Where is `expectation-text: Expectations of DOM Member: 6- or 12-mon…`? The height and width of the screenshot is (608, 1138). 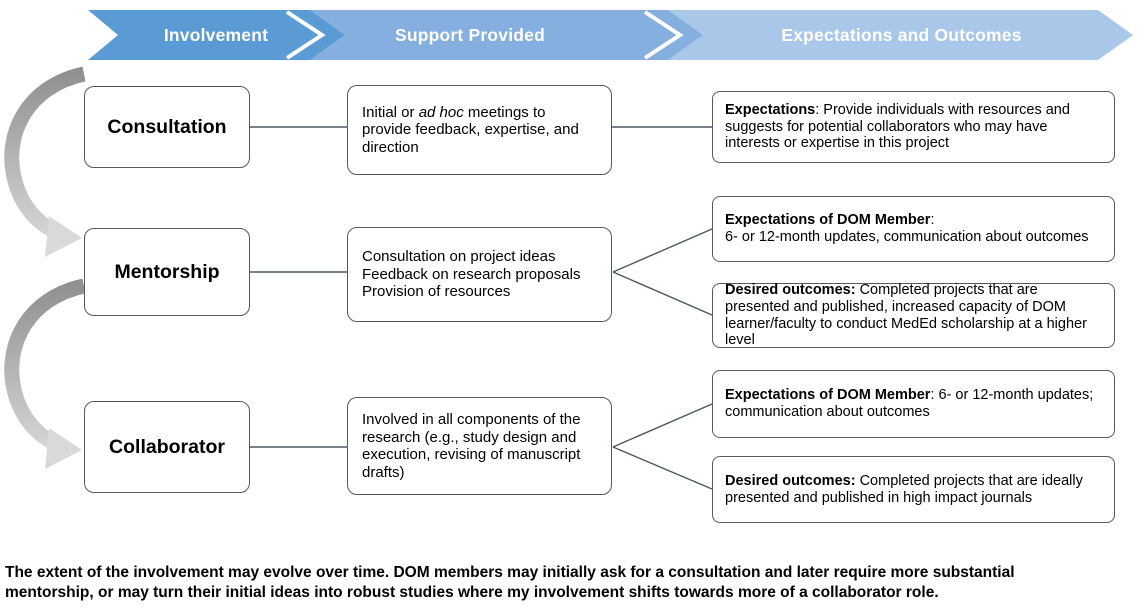 expectation-text: Expectations of DOM Member: 6- or 12-mon… is located at coordinates (909, 403).